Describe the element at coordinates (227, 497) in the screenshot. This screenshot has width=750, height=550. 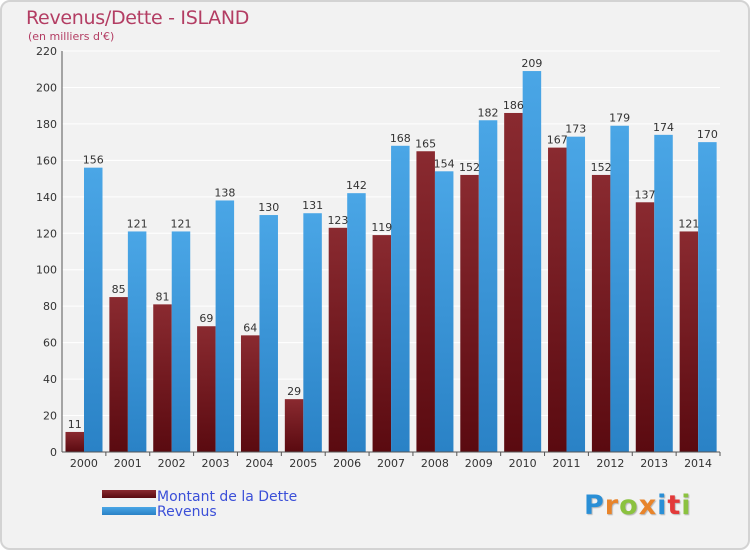
I see `legend-label-debt: Montant de la Dette` at that location.